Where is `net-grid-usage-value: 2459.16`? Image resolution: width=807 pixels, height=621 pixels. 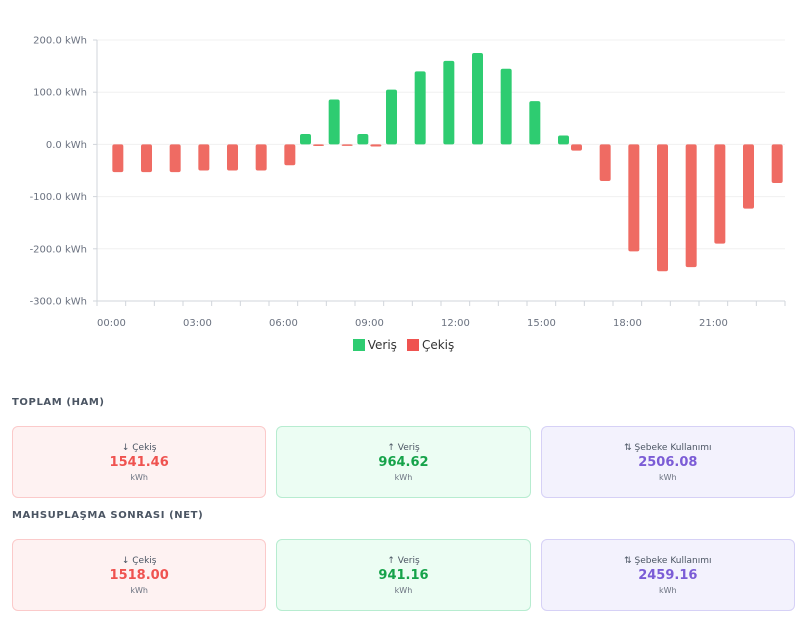 net-grid-usage-value: 2459.16 is located at coordinates (668, 575).